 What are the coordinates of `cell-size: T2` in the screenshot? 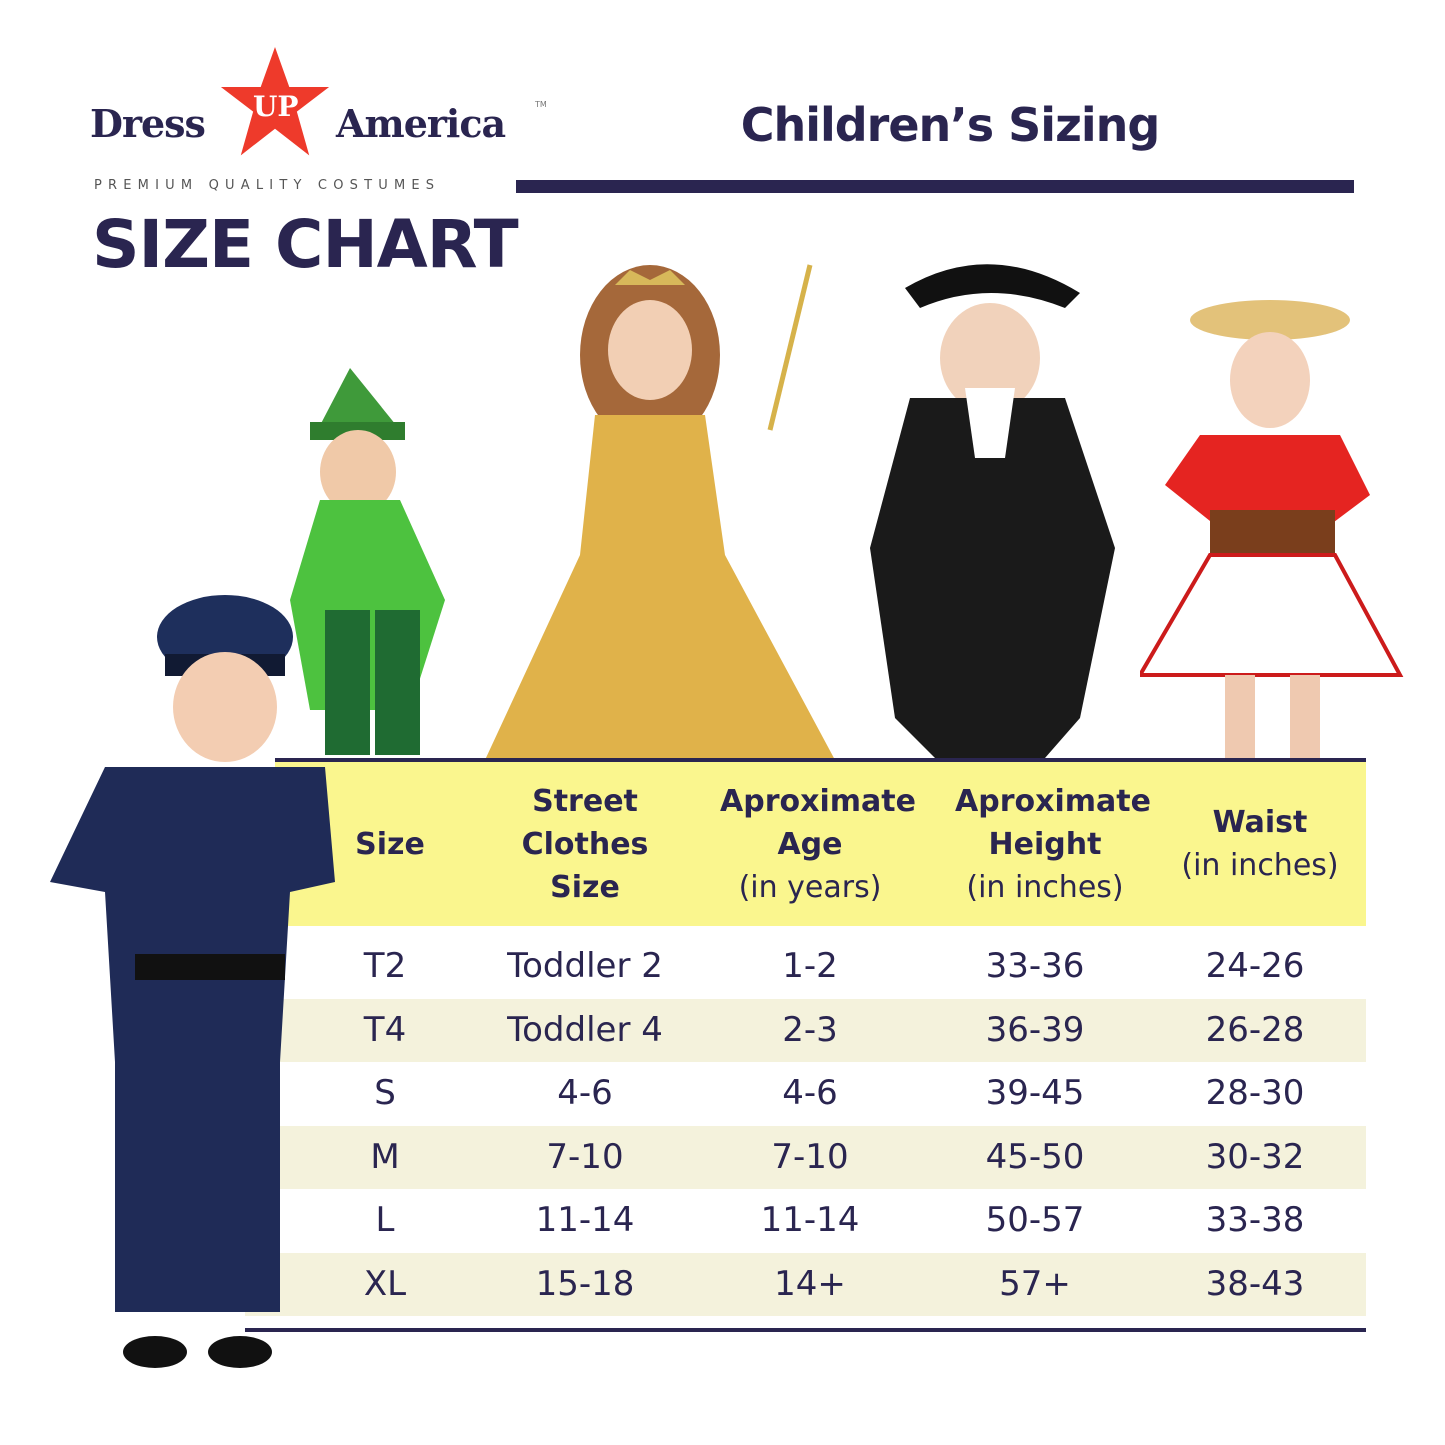 It's located at (385, 966).